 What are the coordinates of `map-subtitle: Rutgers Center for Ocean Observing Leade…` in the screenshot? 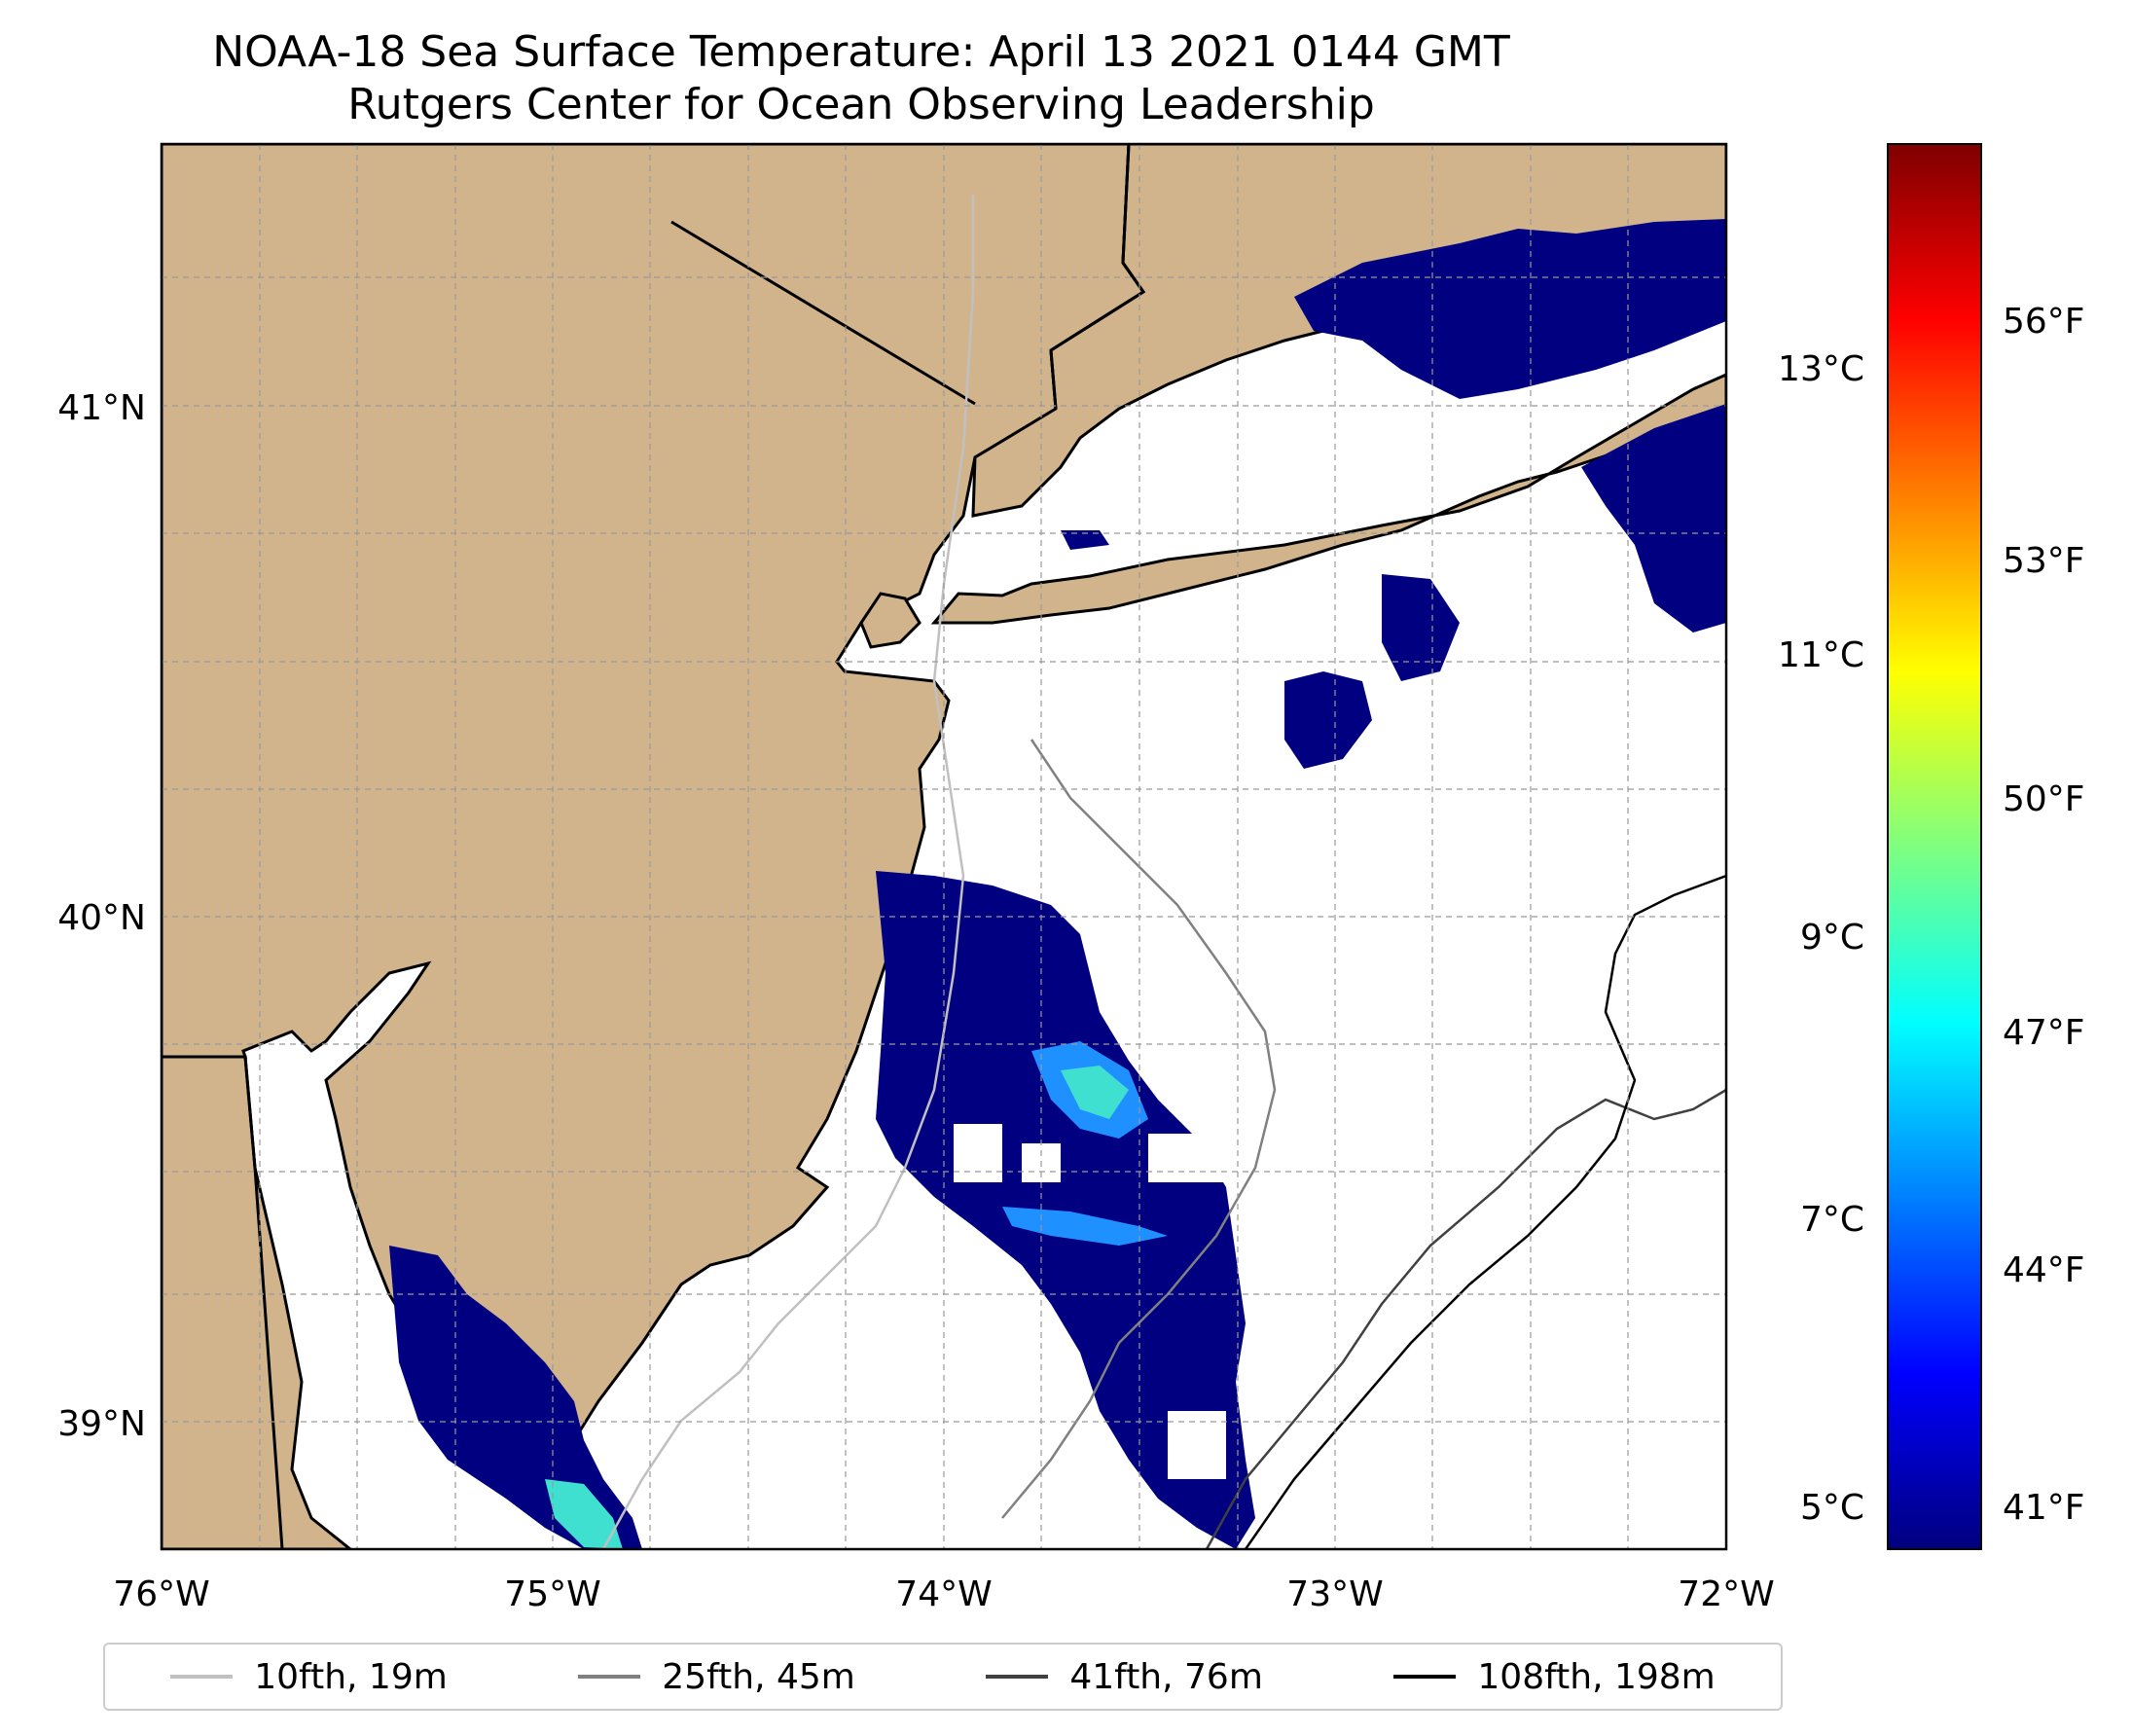 It's located at (861, 105).